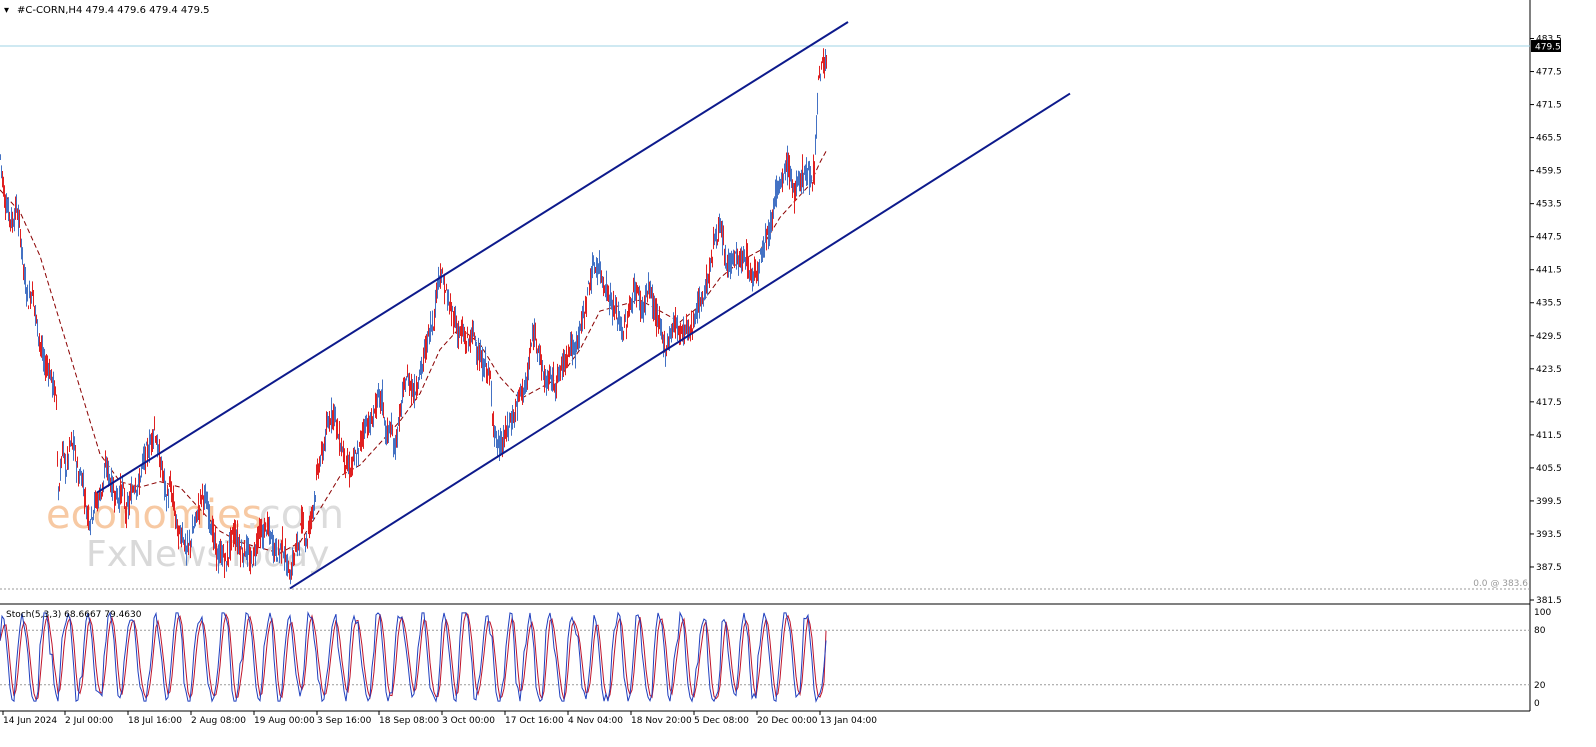 The image size is (1596, 747). Describe the element at coordinates (74, 615) in the screenshot. I see `stoch-label: Stoch(5,3,3) 68.6667 79.4630` at that location.